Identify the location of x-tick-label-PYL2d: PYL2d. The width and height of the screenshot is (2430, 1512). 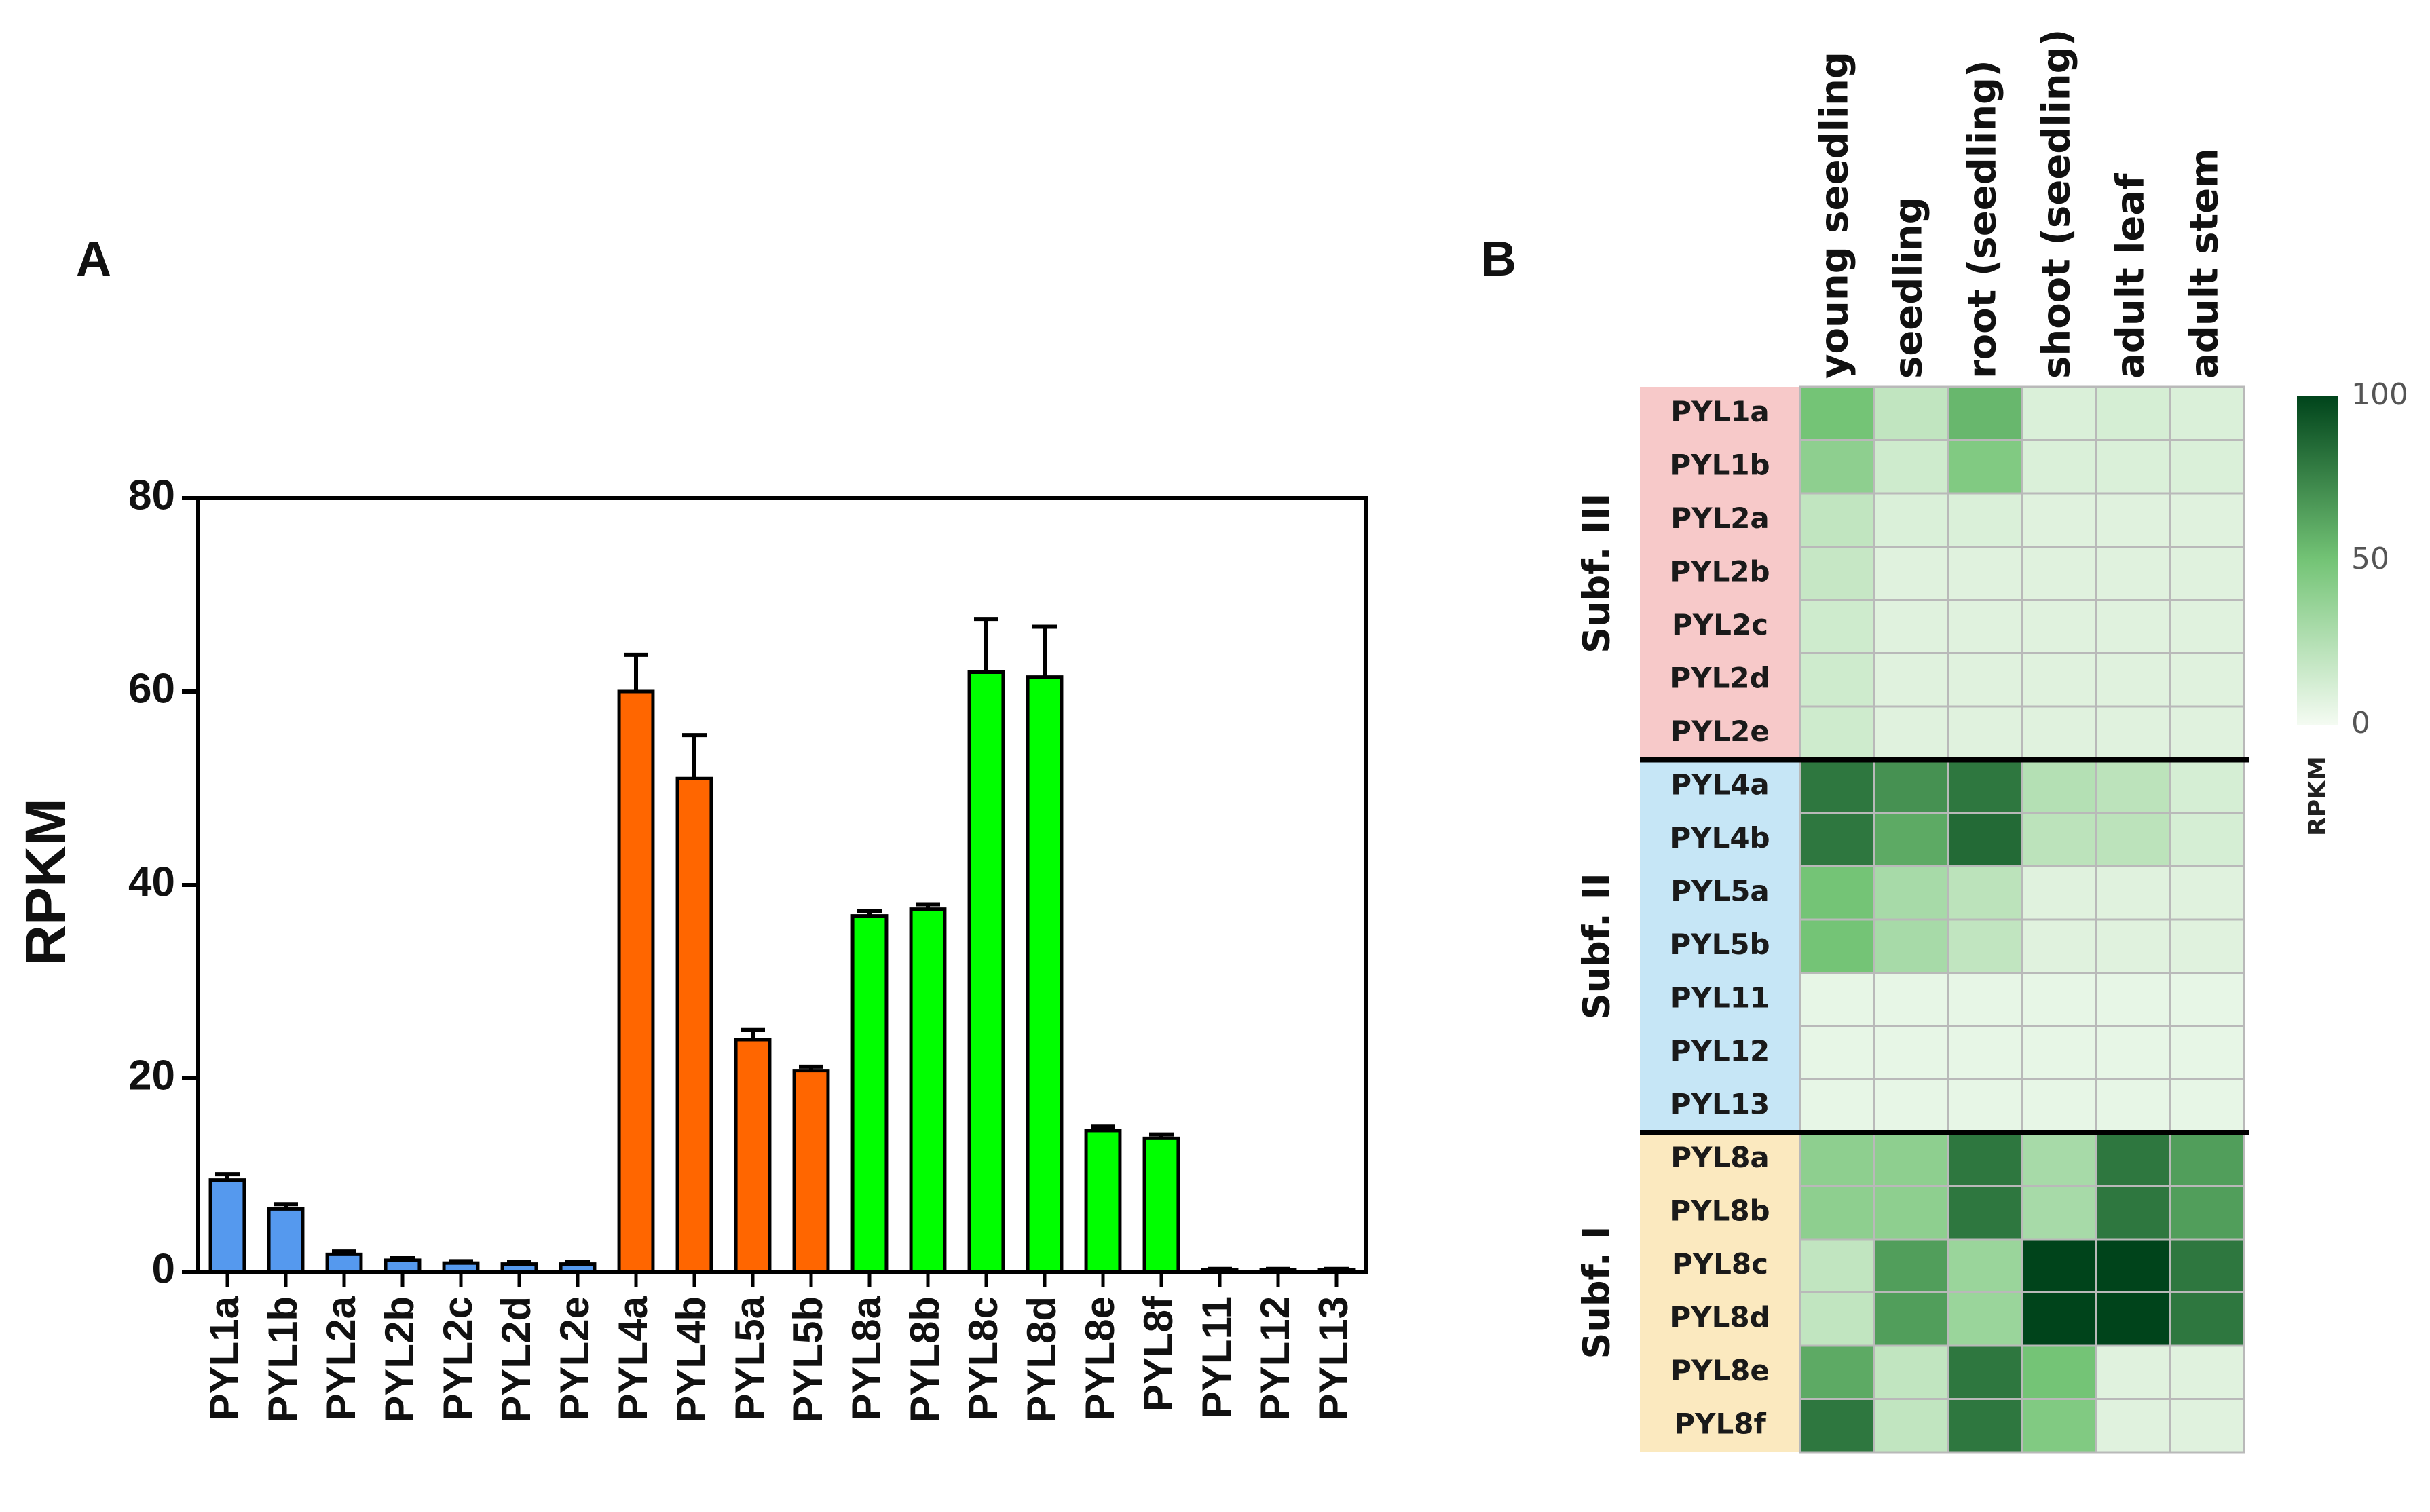
(516, 1359).